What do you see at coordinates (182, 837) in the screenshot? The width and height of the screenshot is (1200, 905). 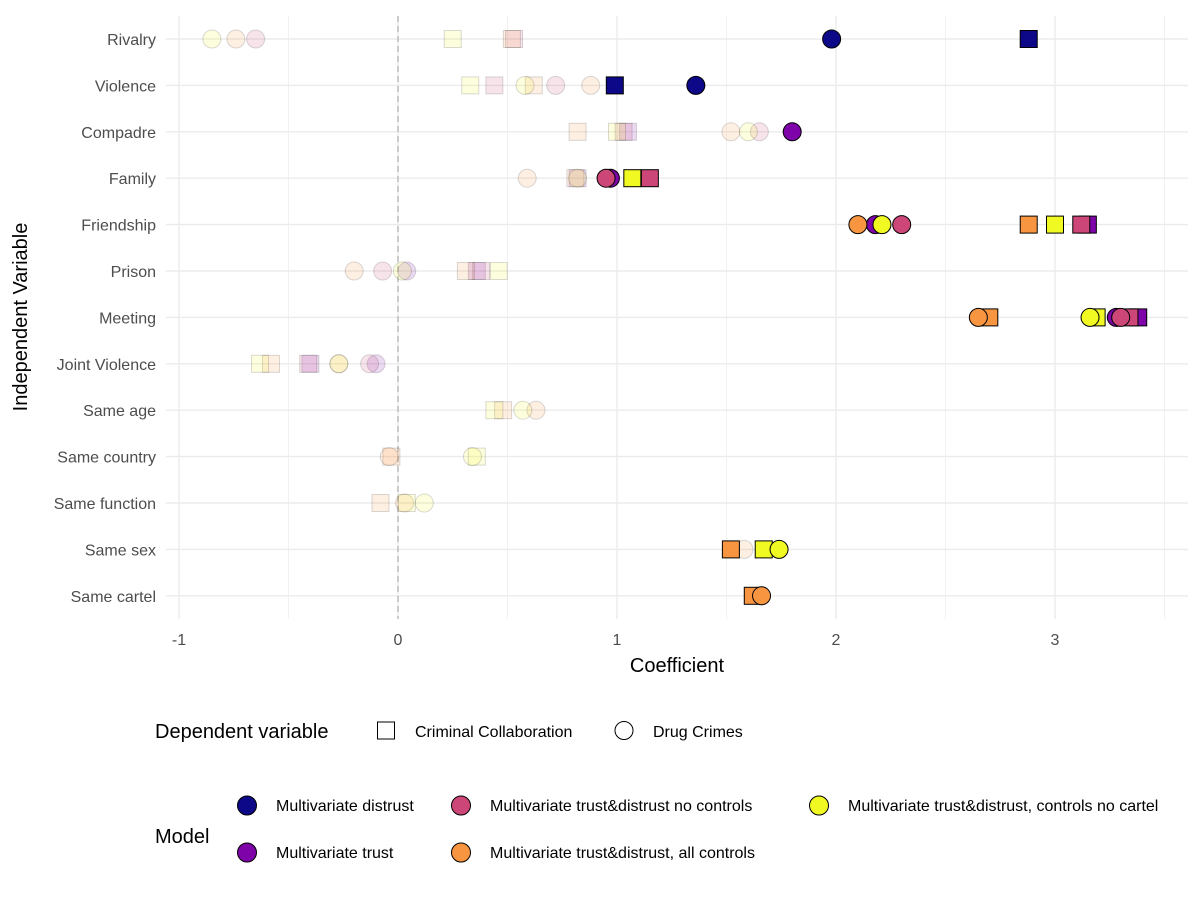 I see `legend-model-title: Model` at bounding box center [182, 837].